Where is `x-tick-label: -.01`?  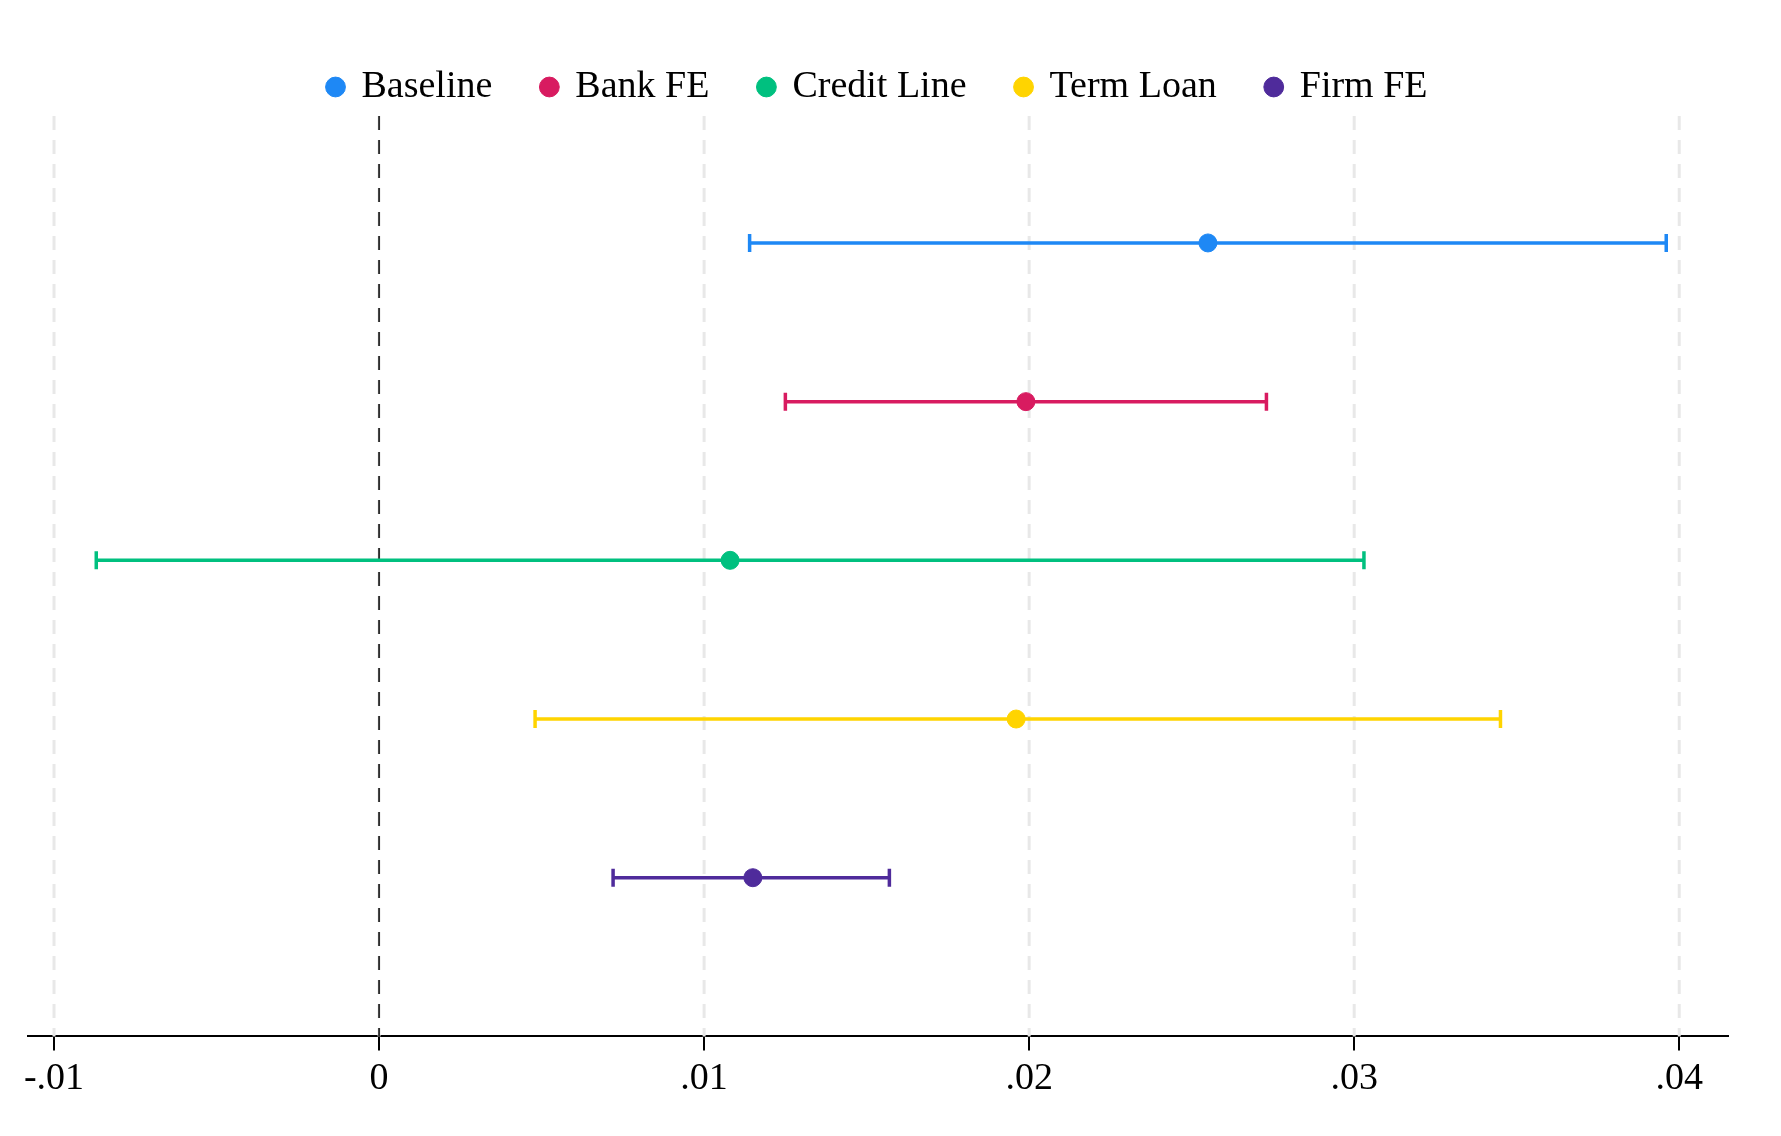 x-tick-label: -.01 is located at coordinates (54, 1076).